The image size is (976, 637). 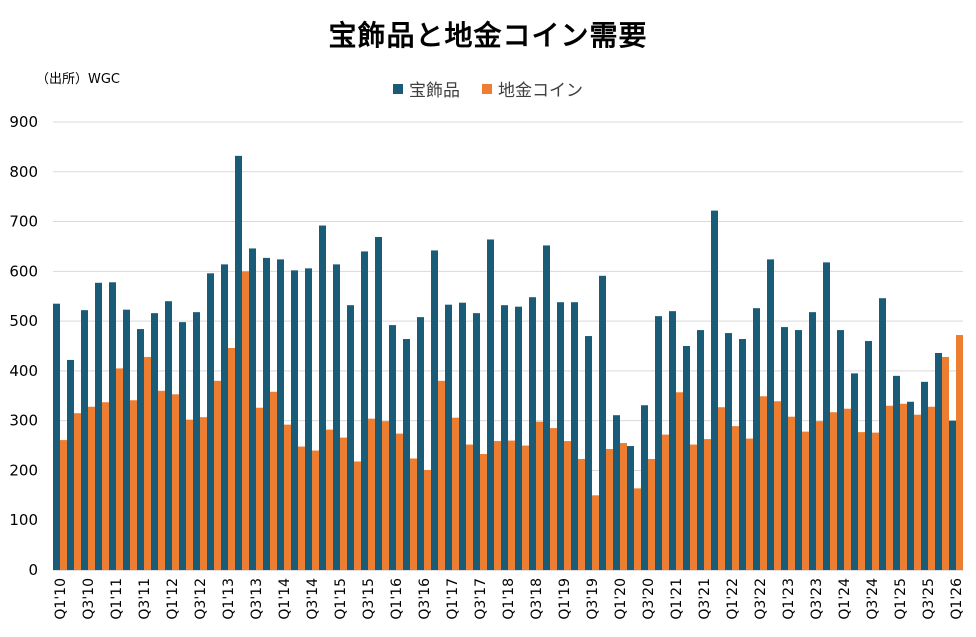 I want to click on y-tick-label: 0, so click(x=33, y=570).